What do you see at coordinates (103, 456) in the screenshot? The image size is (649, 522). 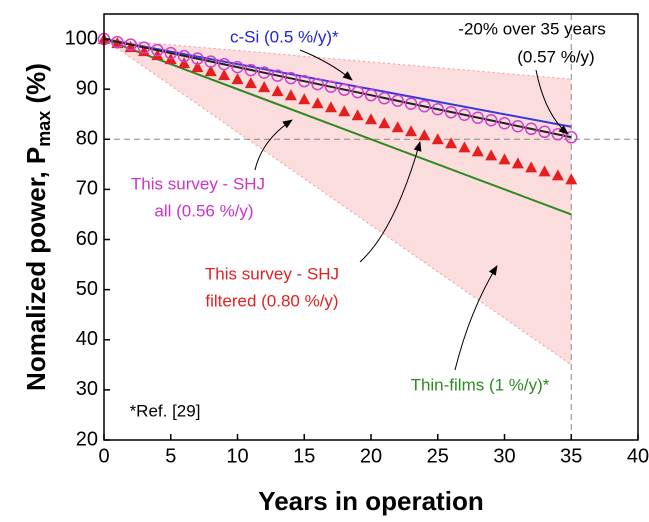 I see `x-tick-label: 0` at bounding box center [103, 456].